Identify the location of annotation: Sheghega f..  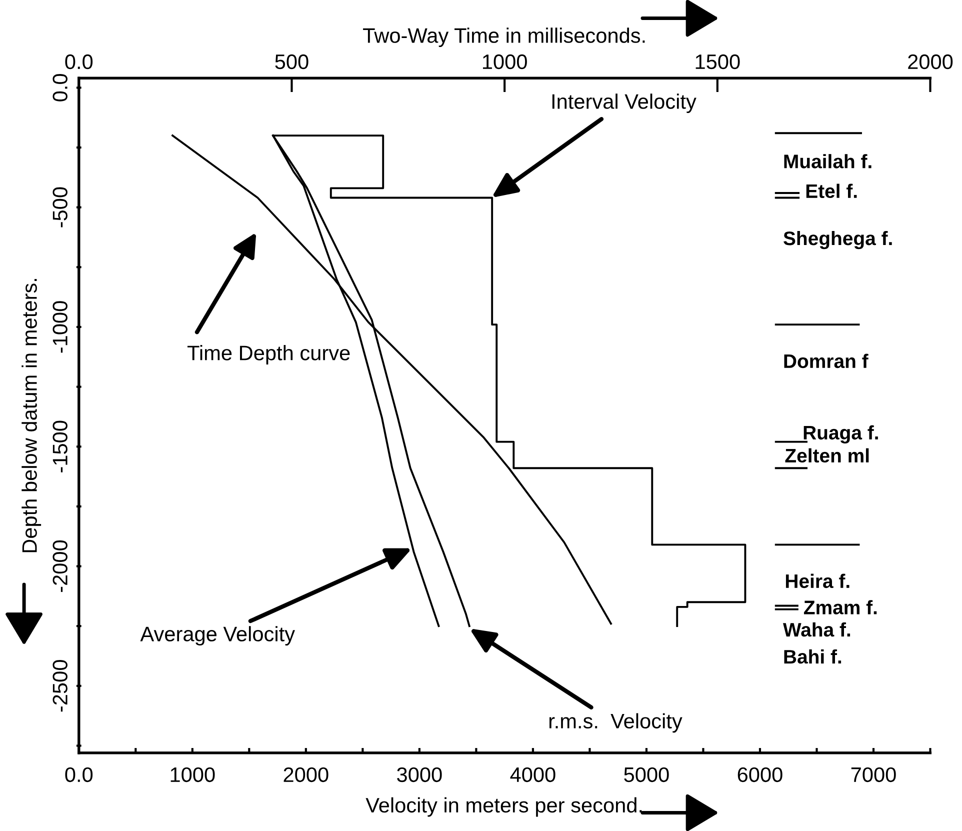
(838, 240).